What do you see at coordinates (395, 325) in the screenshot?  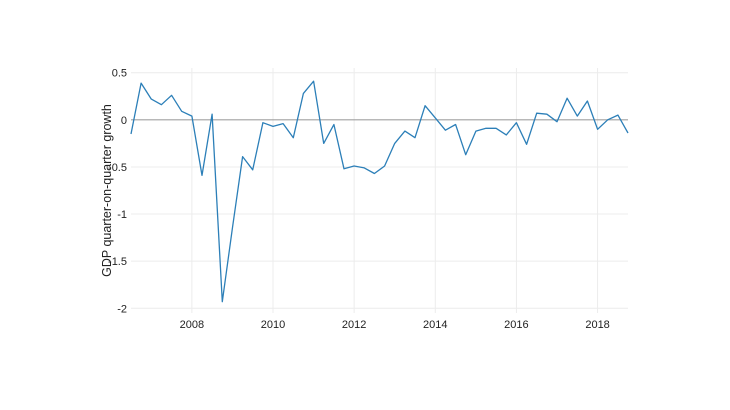 I see `x-axis-ticks: 2008 2010 2012 2014 2016 2018` at bounding box center [395, 325].